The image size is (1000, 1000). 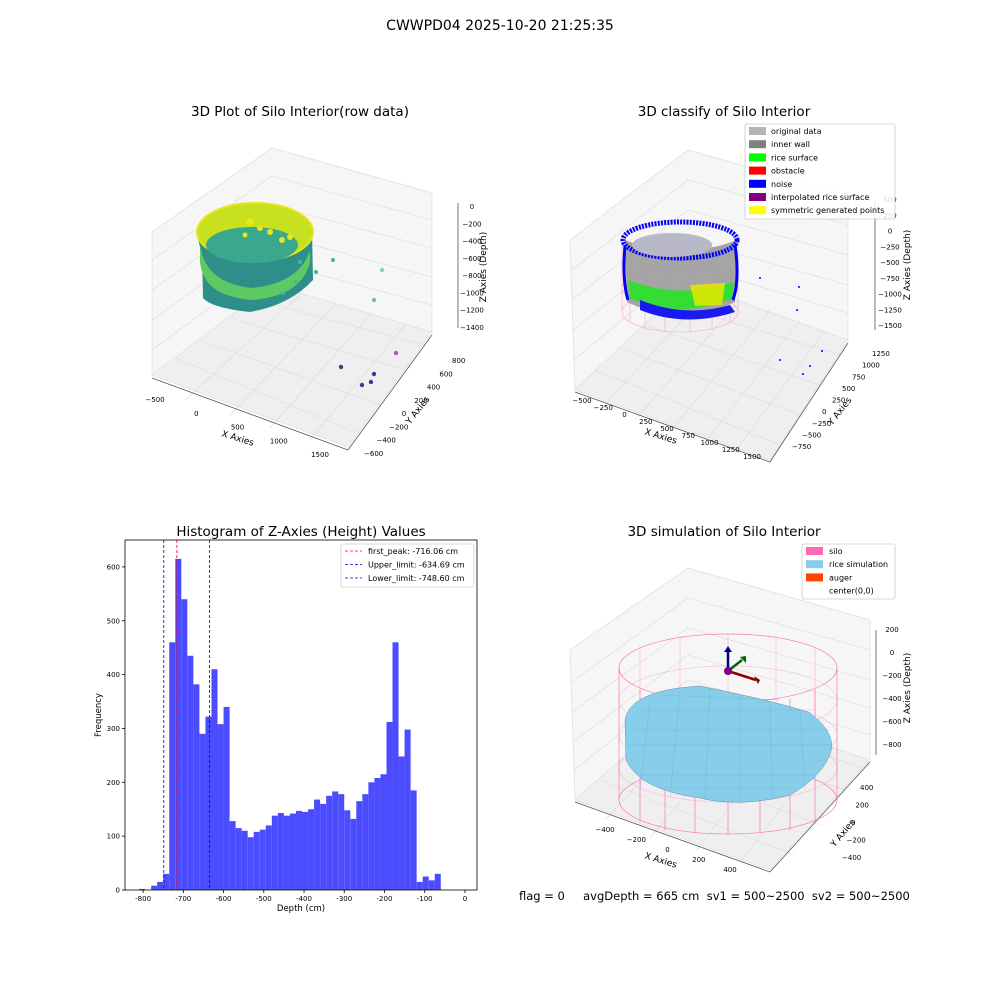 I want to click on rice-surface-mesh, so click(x=730, y=745).